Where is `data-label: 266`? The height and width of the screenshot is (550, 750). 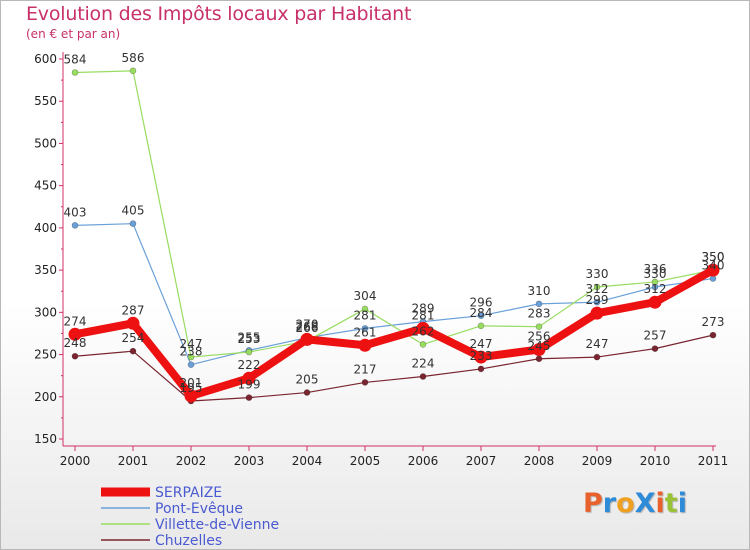 data-label: 266 is located at coordinates (307, 328).